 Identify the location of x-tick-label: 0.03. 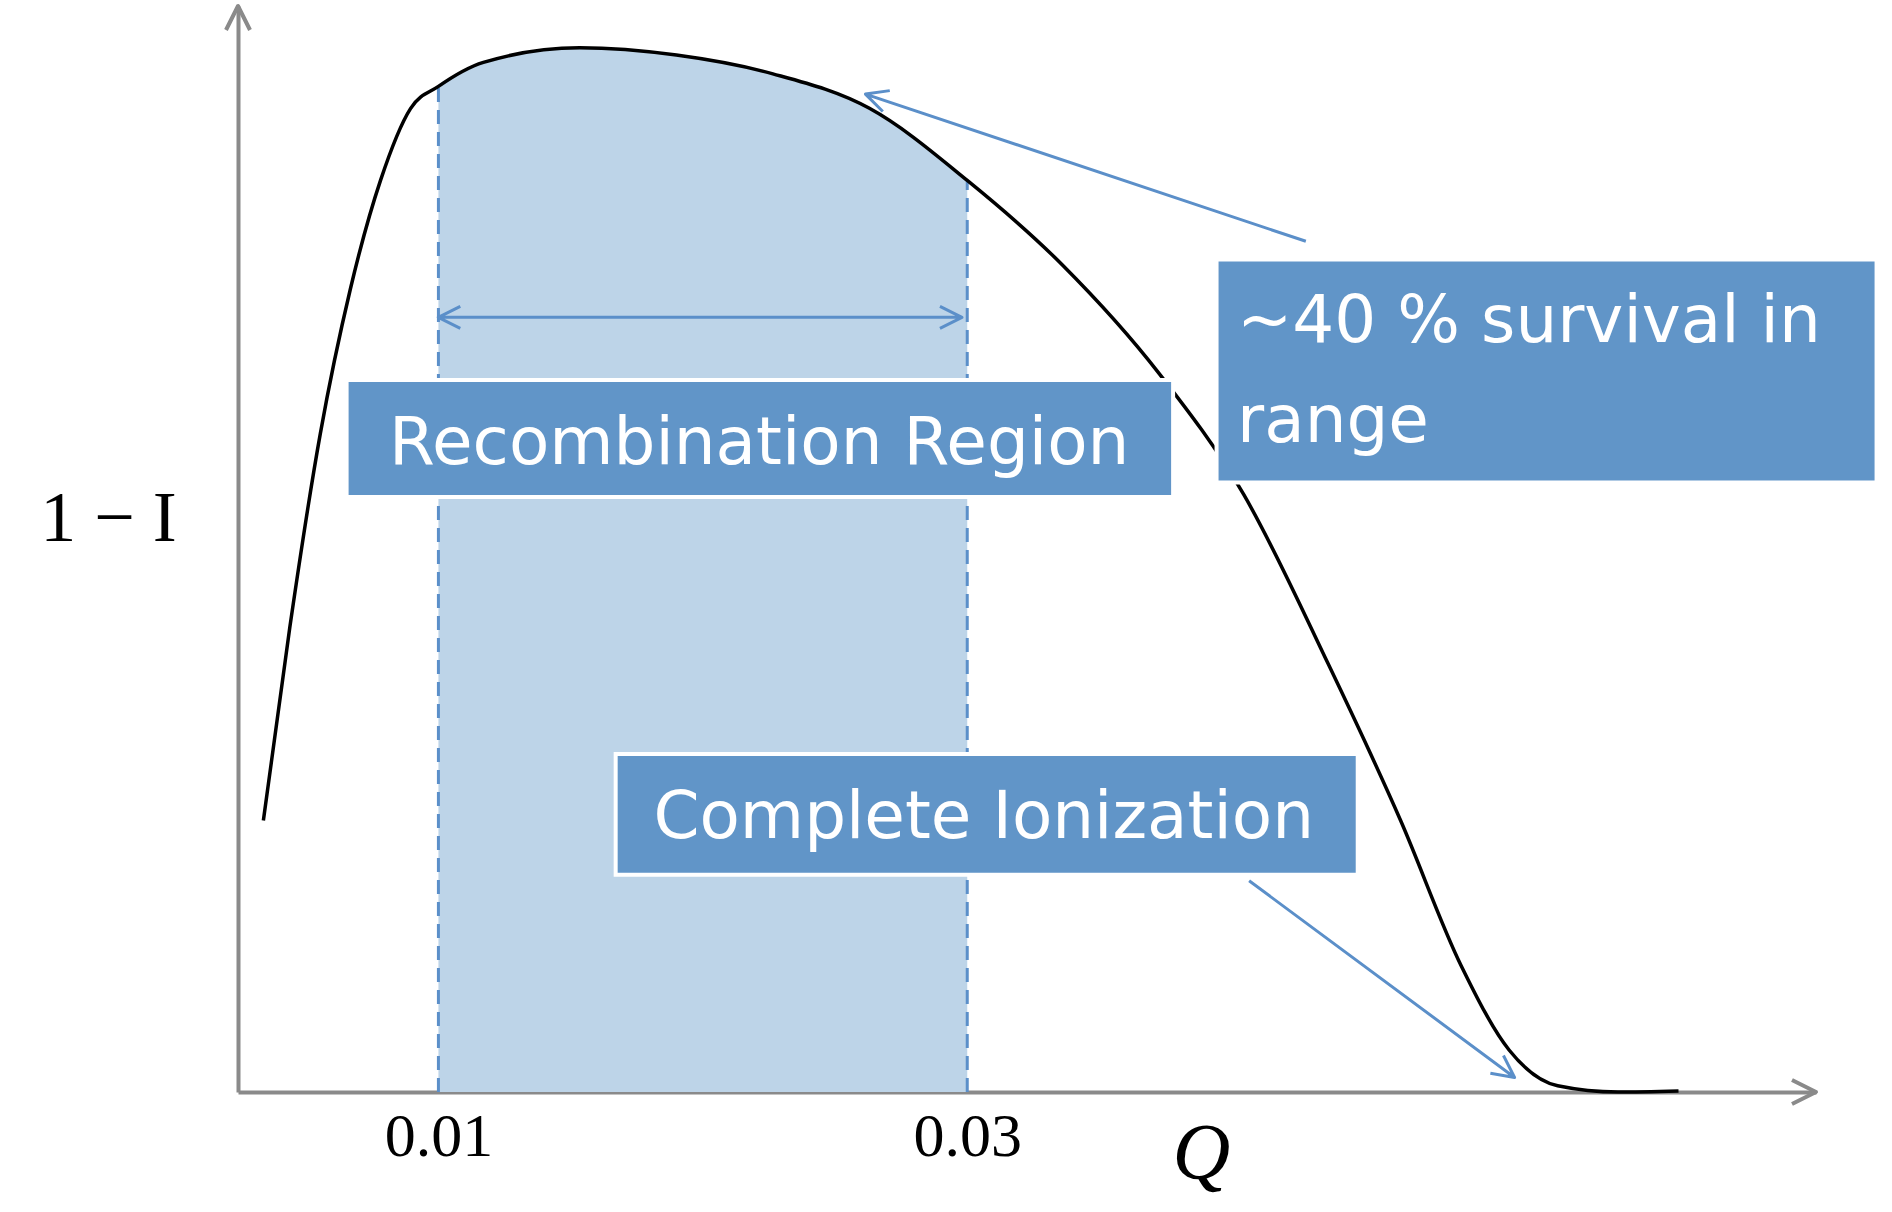
(967, 1134).